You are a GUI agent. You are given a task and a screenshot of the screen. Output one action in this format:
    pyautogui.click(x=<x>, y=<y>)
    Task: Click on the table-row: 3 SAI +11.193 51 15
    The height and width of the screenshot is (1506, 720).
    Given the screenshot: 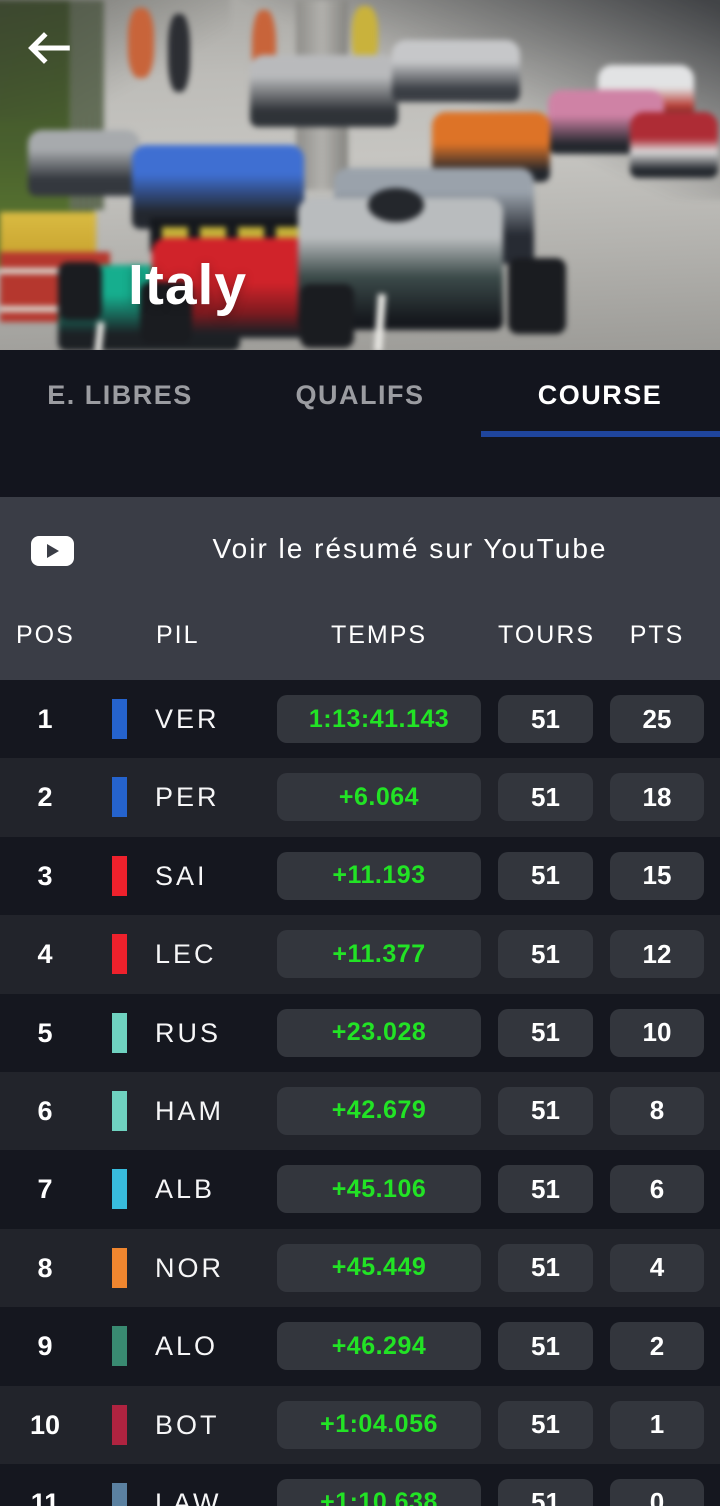 What is the action you would take?
    pyautogui.click(x=360, y=876)
    